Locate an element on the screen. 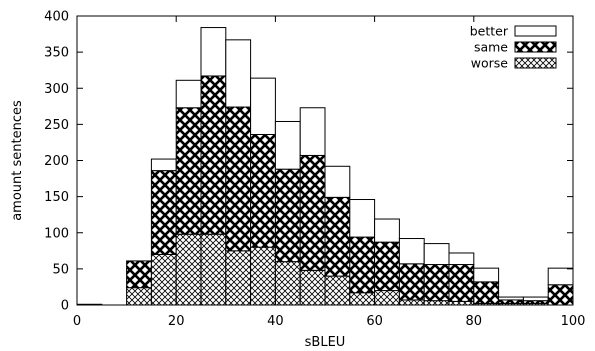 The width and height of the screenshot is (595, 351). x-tick-label: 80 is located at coordinates (474, 321).